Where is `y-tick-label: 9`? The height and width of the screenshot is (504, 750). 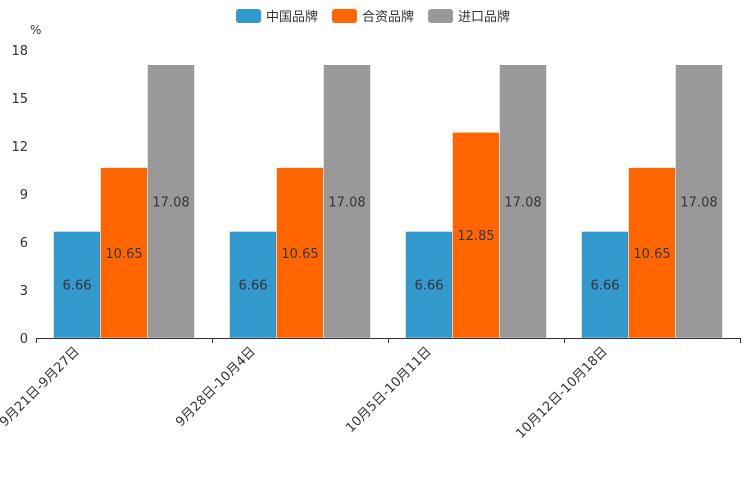 y-tick-label: 9 is located at coordinates (24, 195).